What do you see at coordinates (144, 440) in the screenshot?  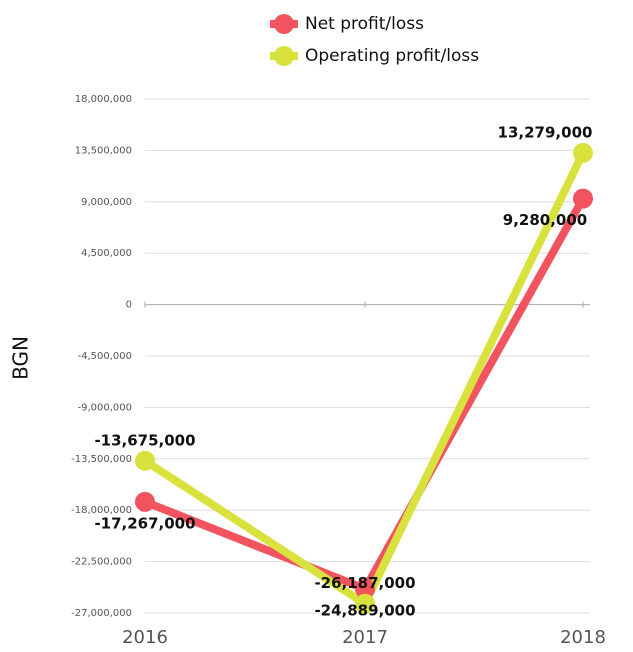 I see `data-label: -13,675,000` at bounding box center [144, 440].